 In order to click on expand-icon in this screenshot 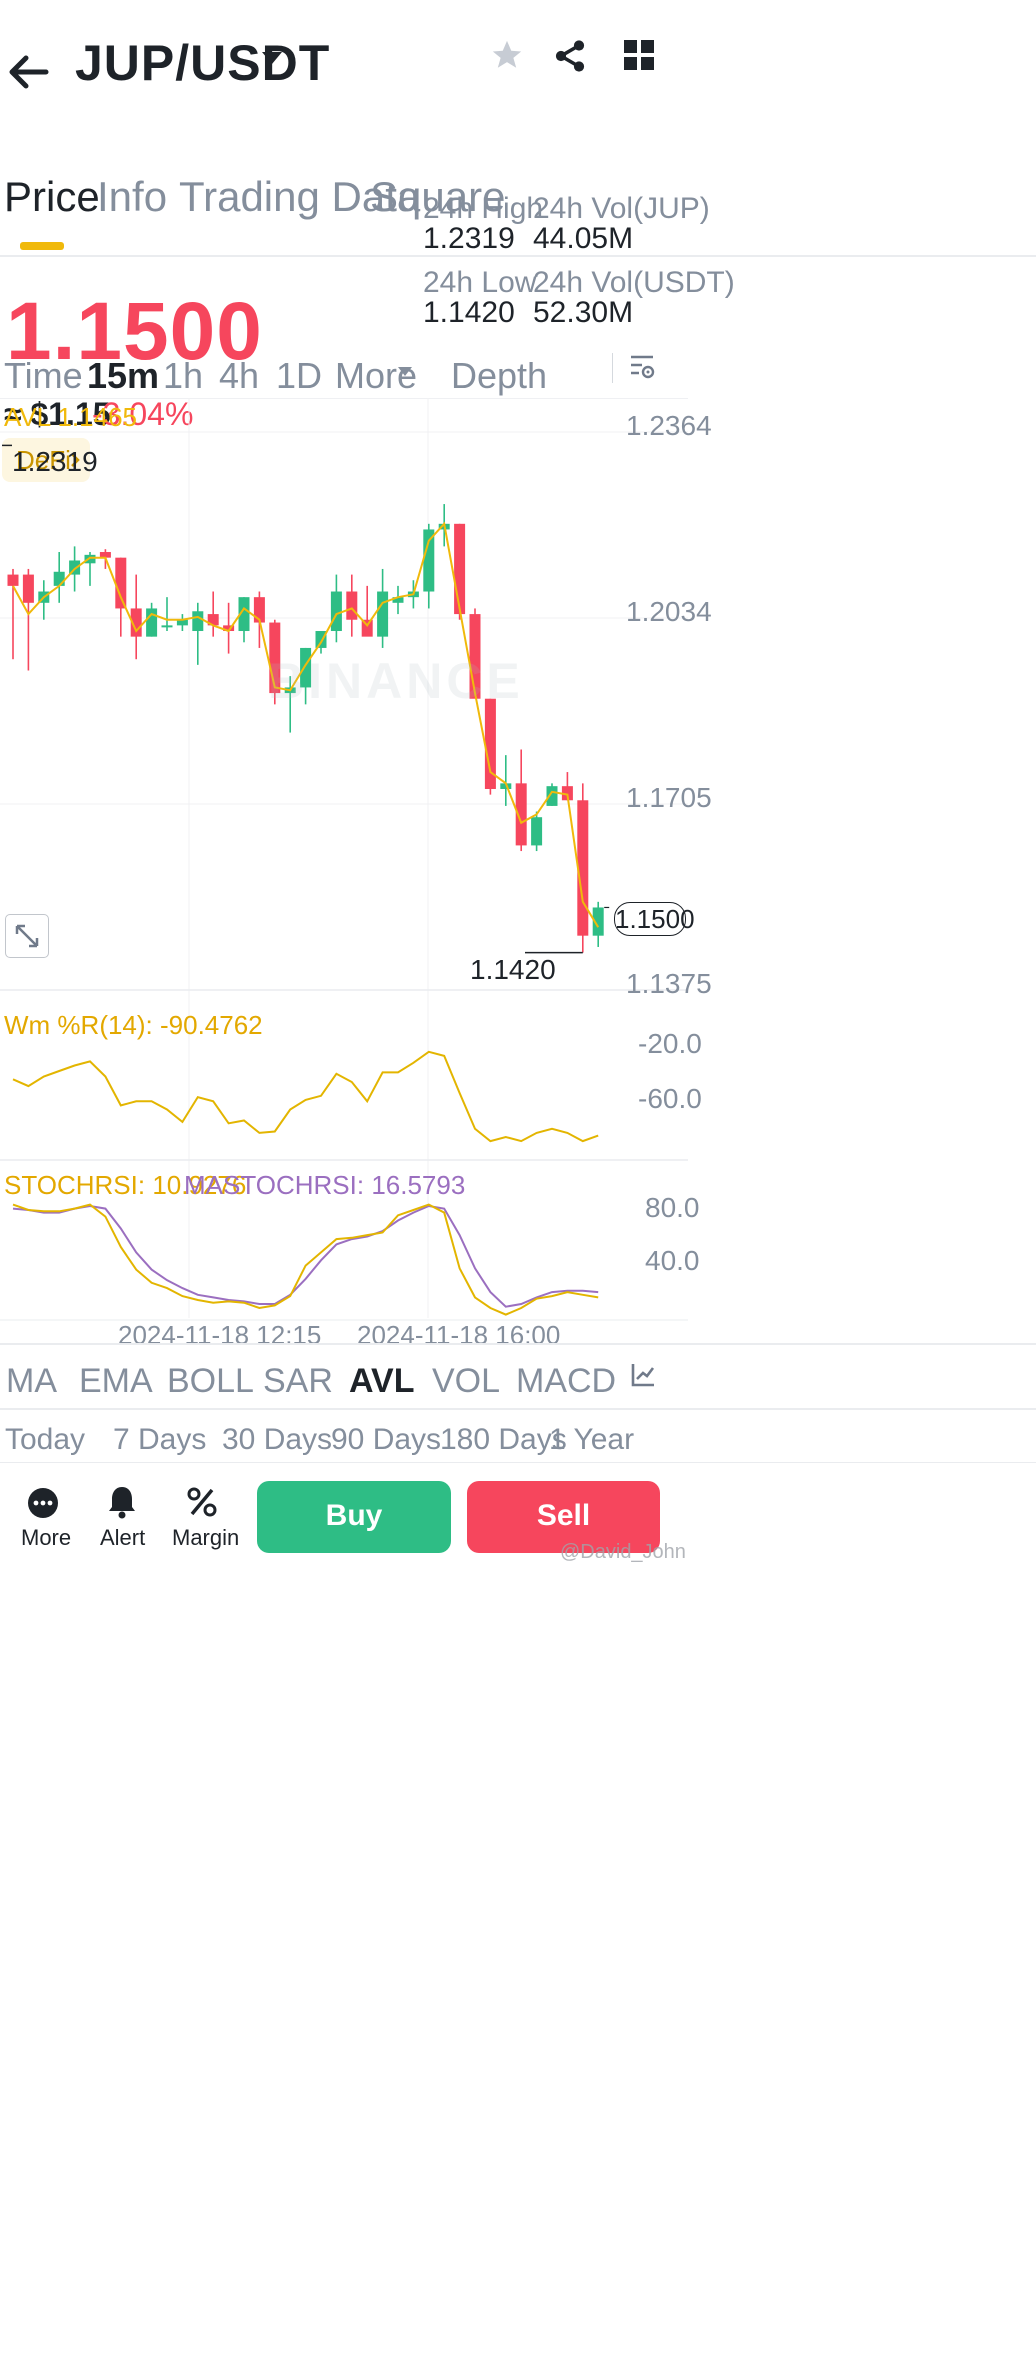, I will do `click(27, 936)`.